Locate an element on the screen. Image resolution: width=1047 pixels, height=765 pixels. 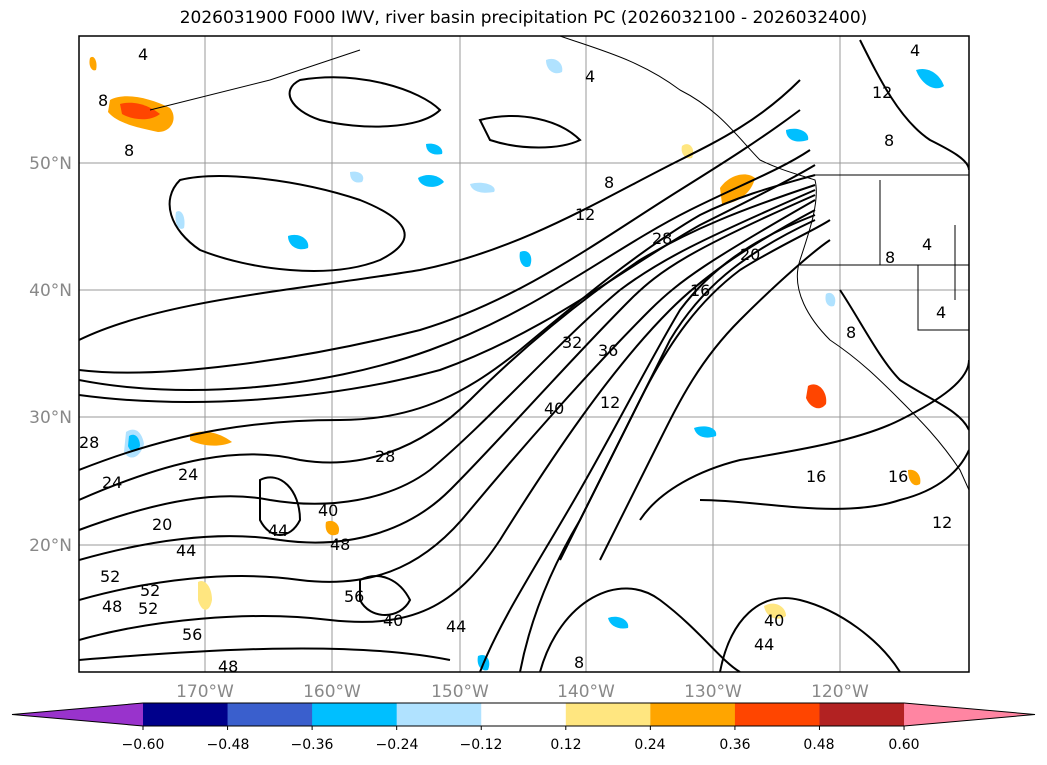
colorbar-tick: −0.12 is located at coordinates (481, 745).